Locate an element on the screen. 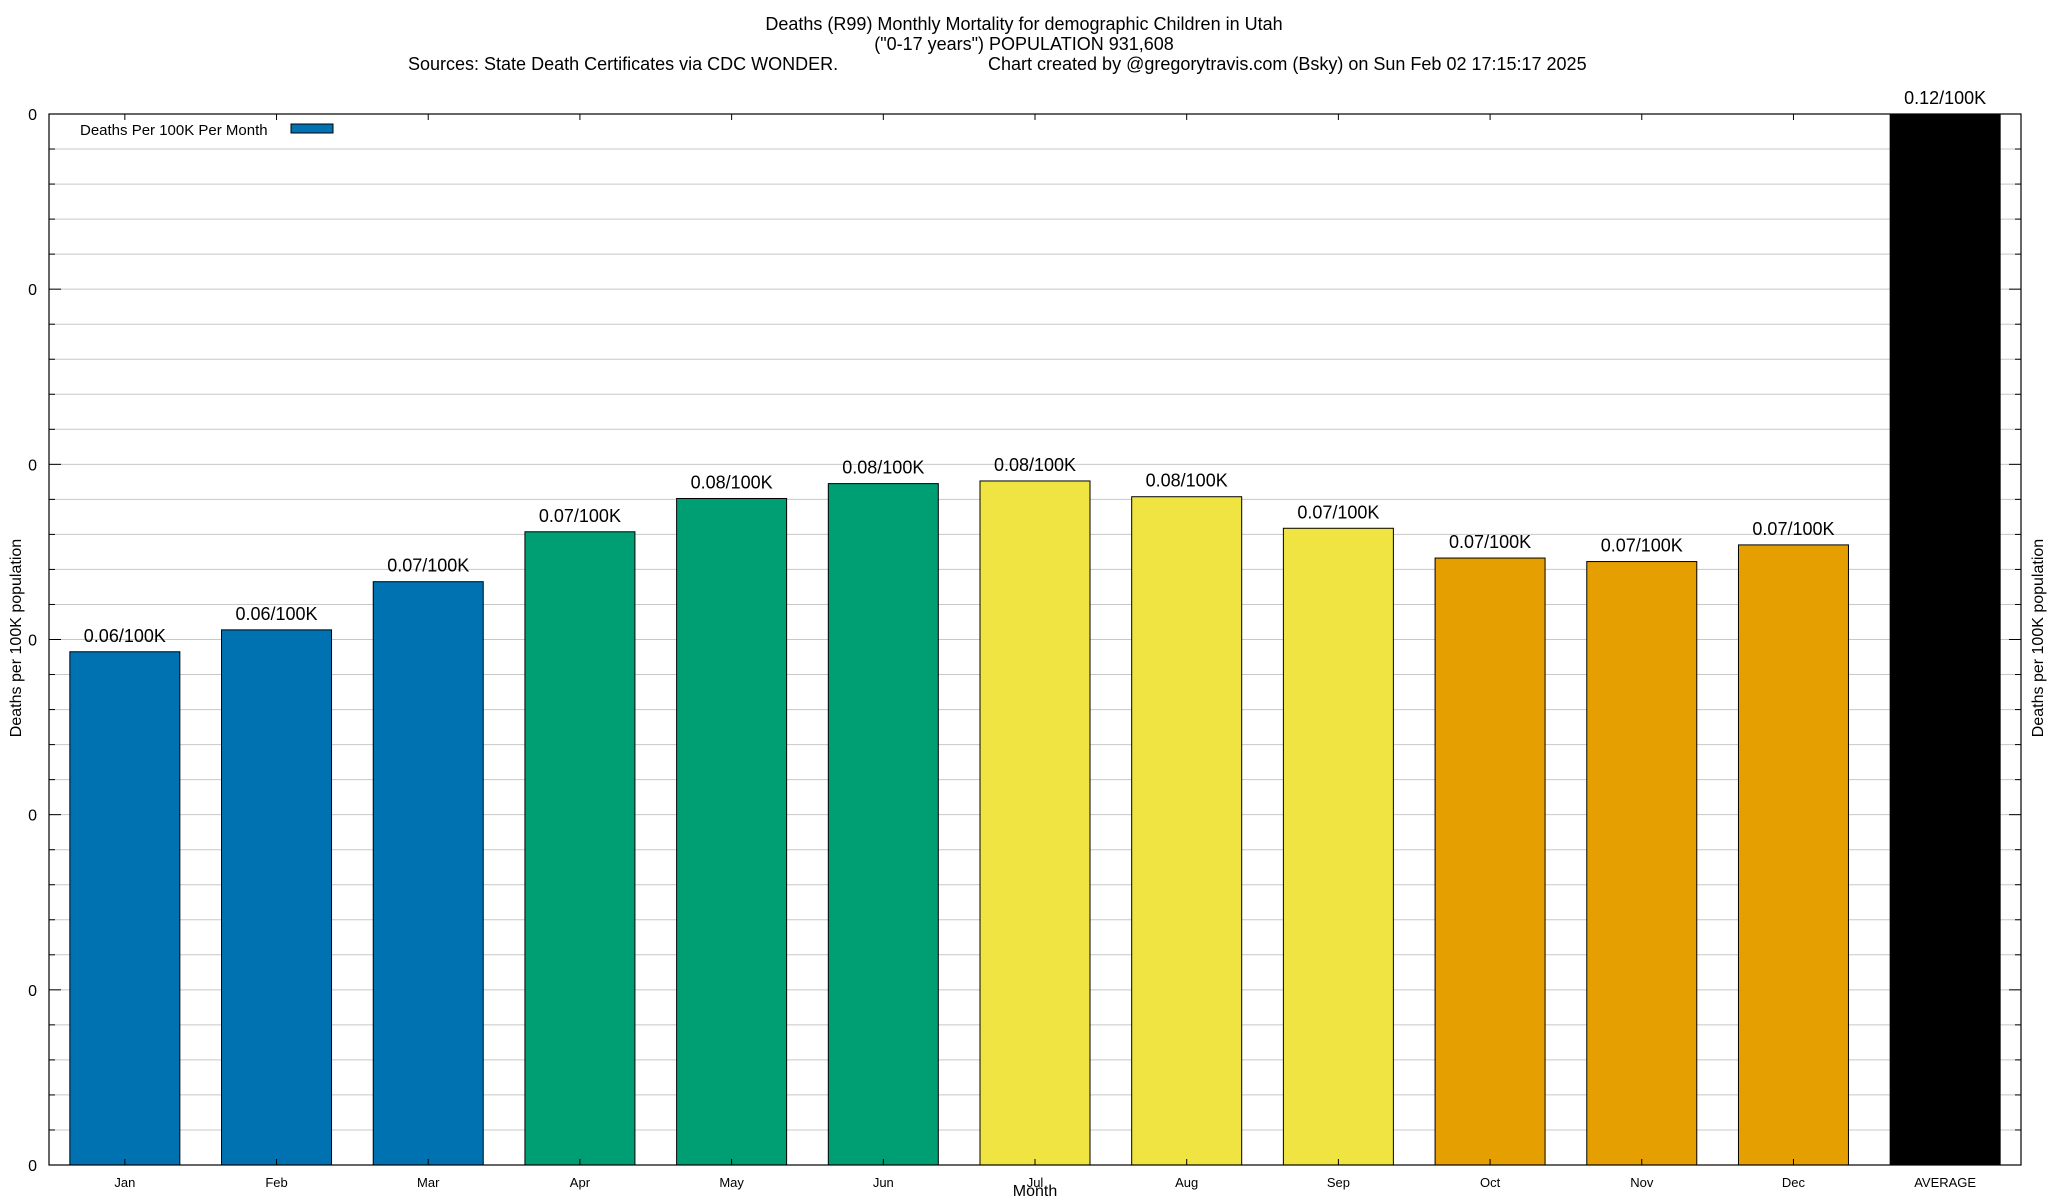  bar-may is located at coordinates (732, 831).